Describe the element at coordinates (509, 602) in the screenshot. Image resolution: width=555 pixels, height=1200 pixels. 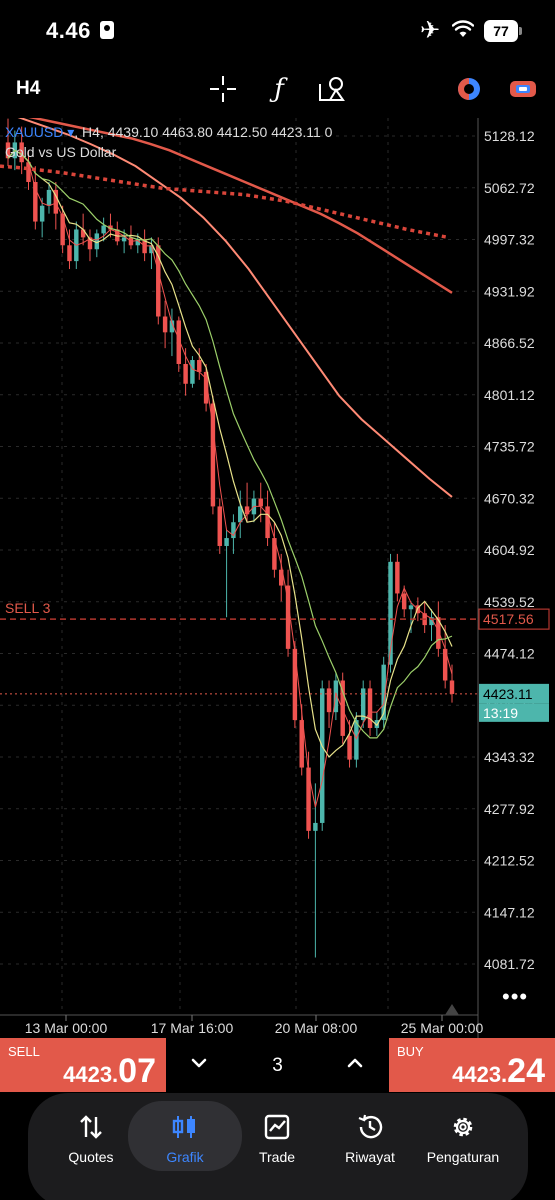
I see `y-tick-label: 4539.52` at that location.